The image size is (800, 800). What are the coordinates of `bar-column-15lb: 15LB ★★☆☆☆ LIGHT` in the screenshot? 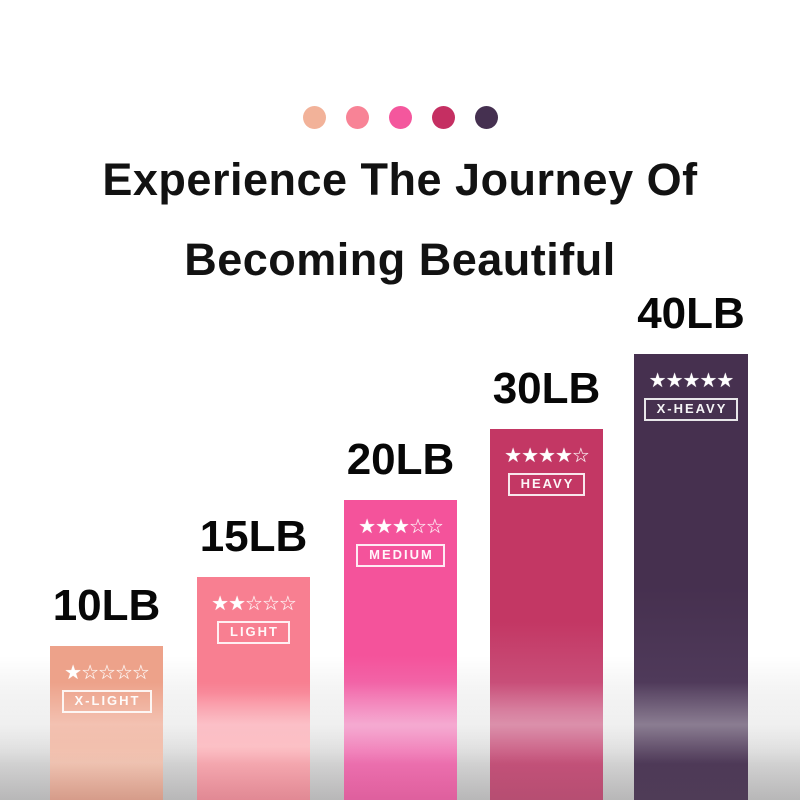 It's located at (253, 657).